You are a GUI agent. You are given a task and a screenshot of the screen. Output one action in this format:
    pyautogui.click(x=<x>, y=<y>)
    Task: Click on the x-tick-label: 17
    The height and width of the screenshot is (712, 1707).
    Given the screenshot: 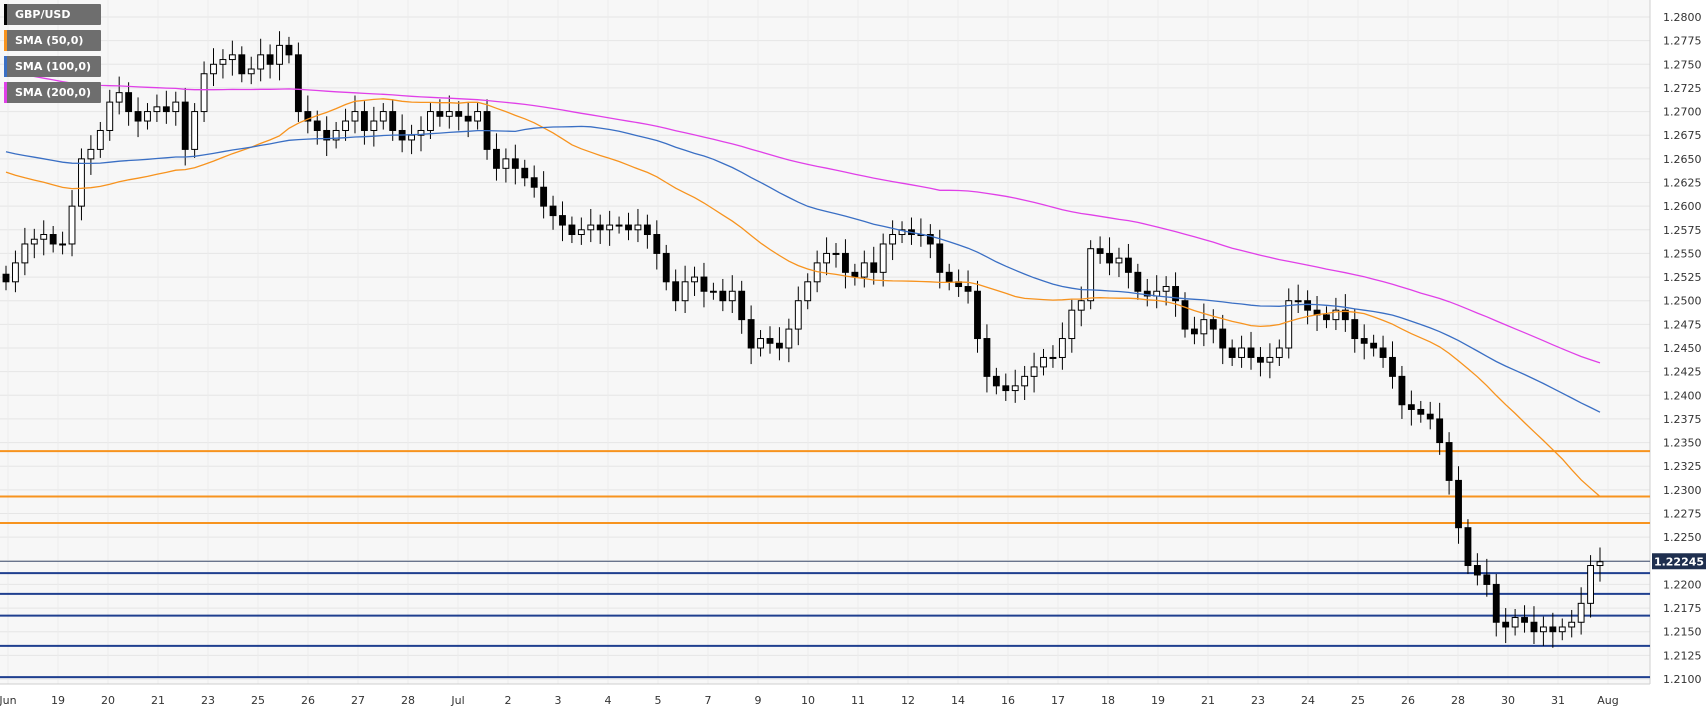 What is the action you would take?
    pyautogui.click(x=1058, y=700)
    